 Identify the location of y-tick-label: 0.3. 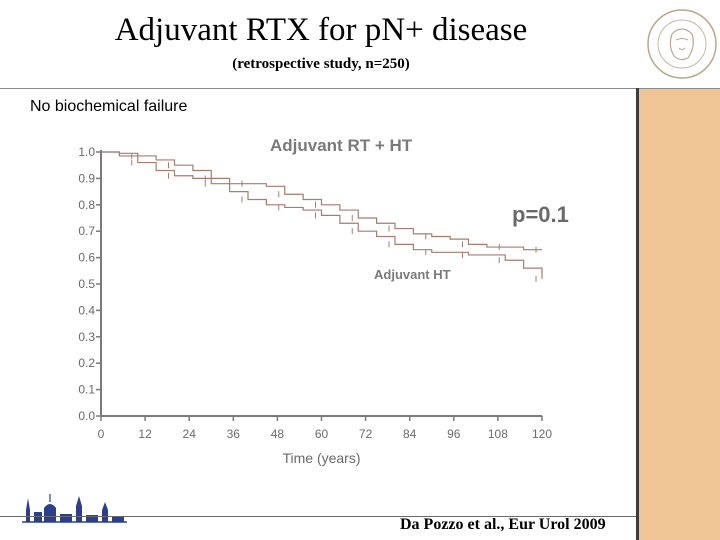
(86, 337).